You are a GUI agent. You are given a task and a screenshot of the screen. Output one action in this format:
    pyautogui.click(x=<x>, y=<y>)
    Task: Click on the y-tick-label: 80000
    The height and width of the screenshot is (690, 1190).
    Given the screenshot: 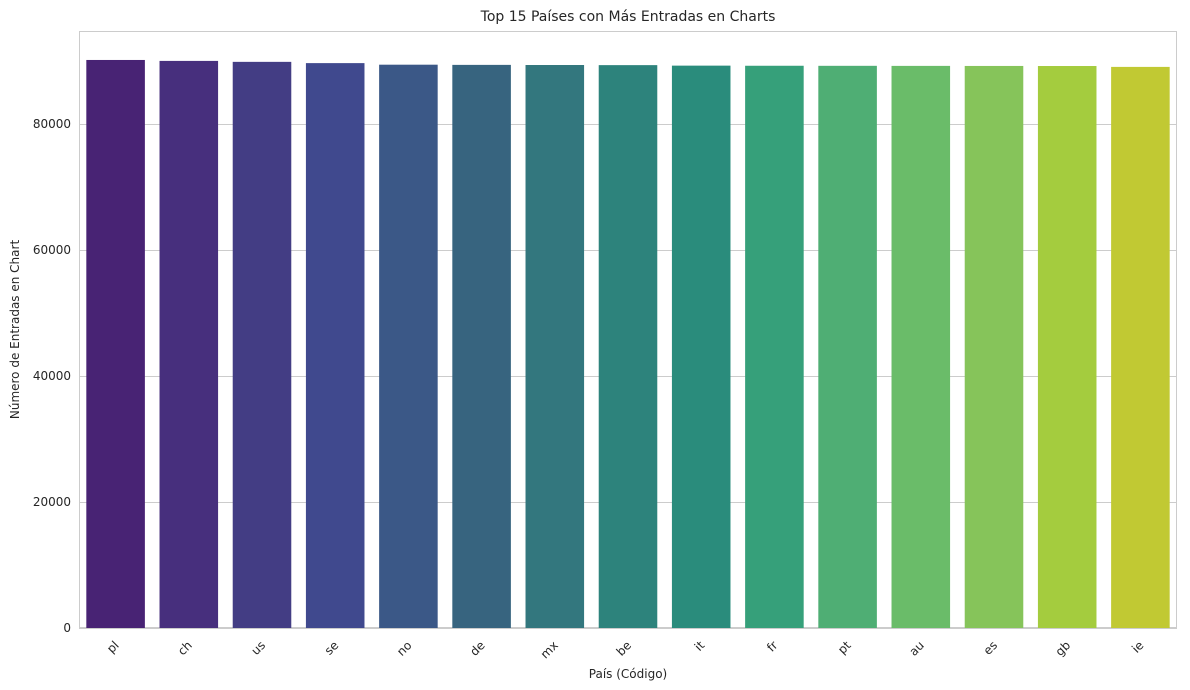 What is the action you would take?
    pyautogui.click(x=52, y=124)
    